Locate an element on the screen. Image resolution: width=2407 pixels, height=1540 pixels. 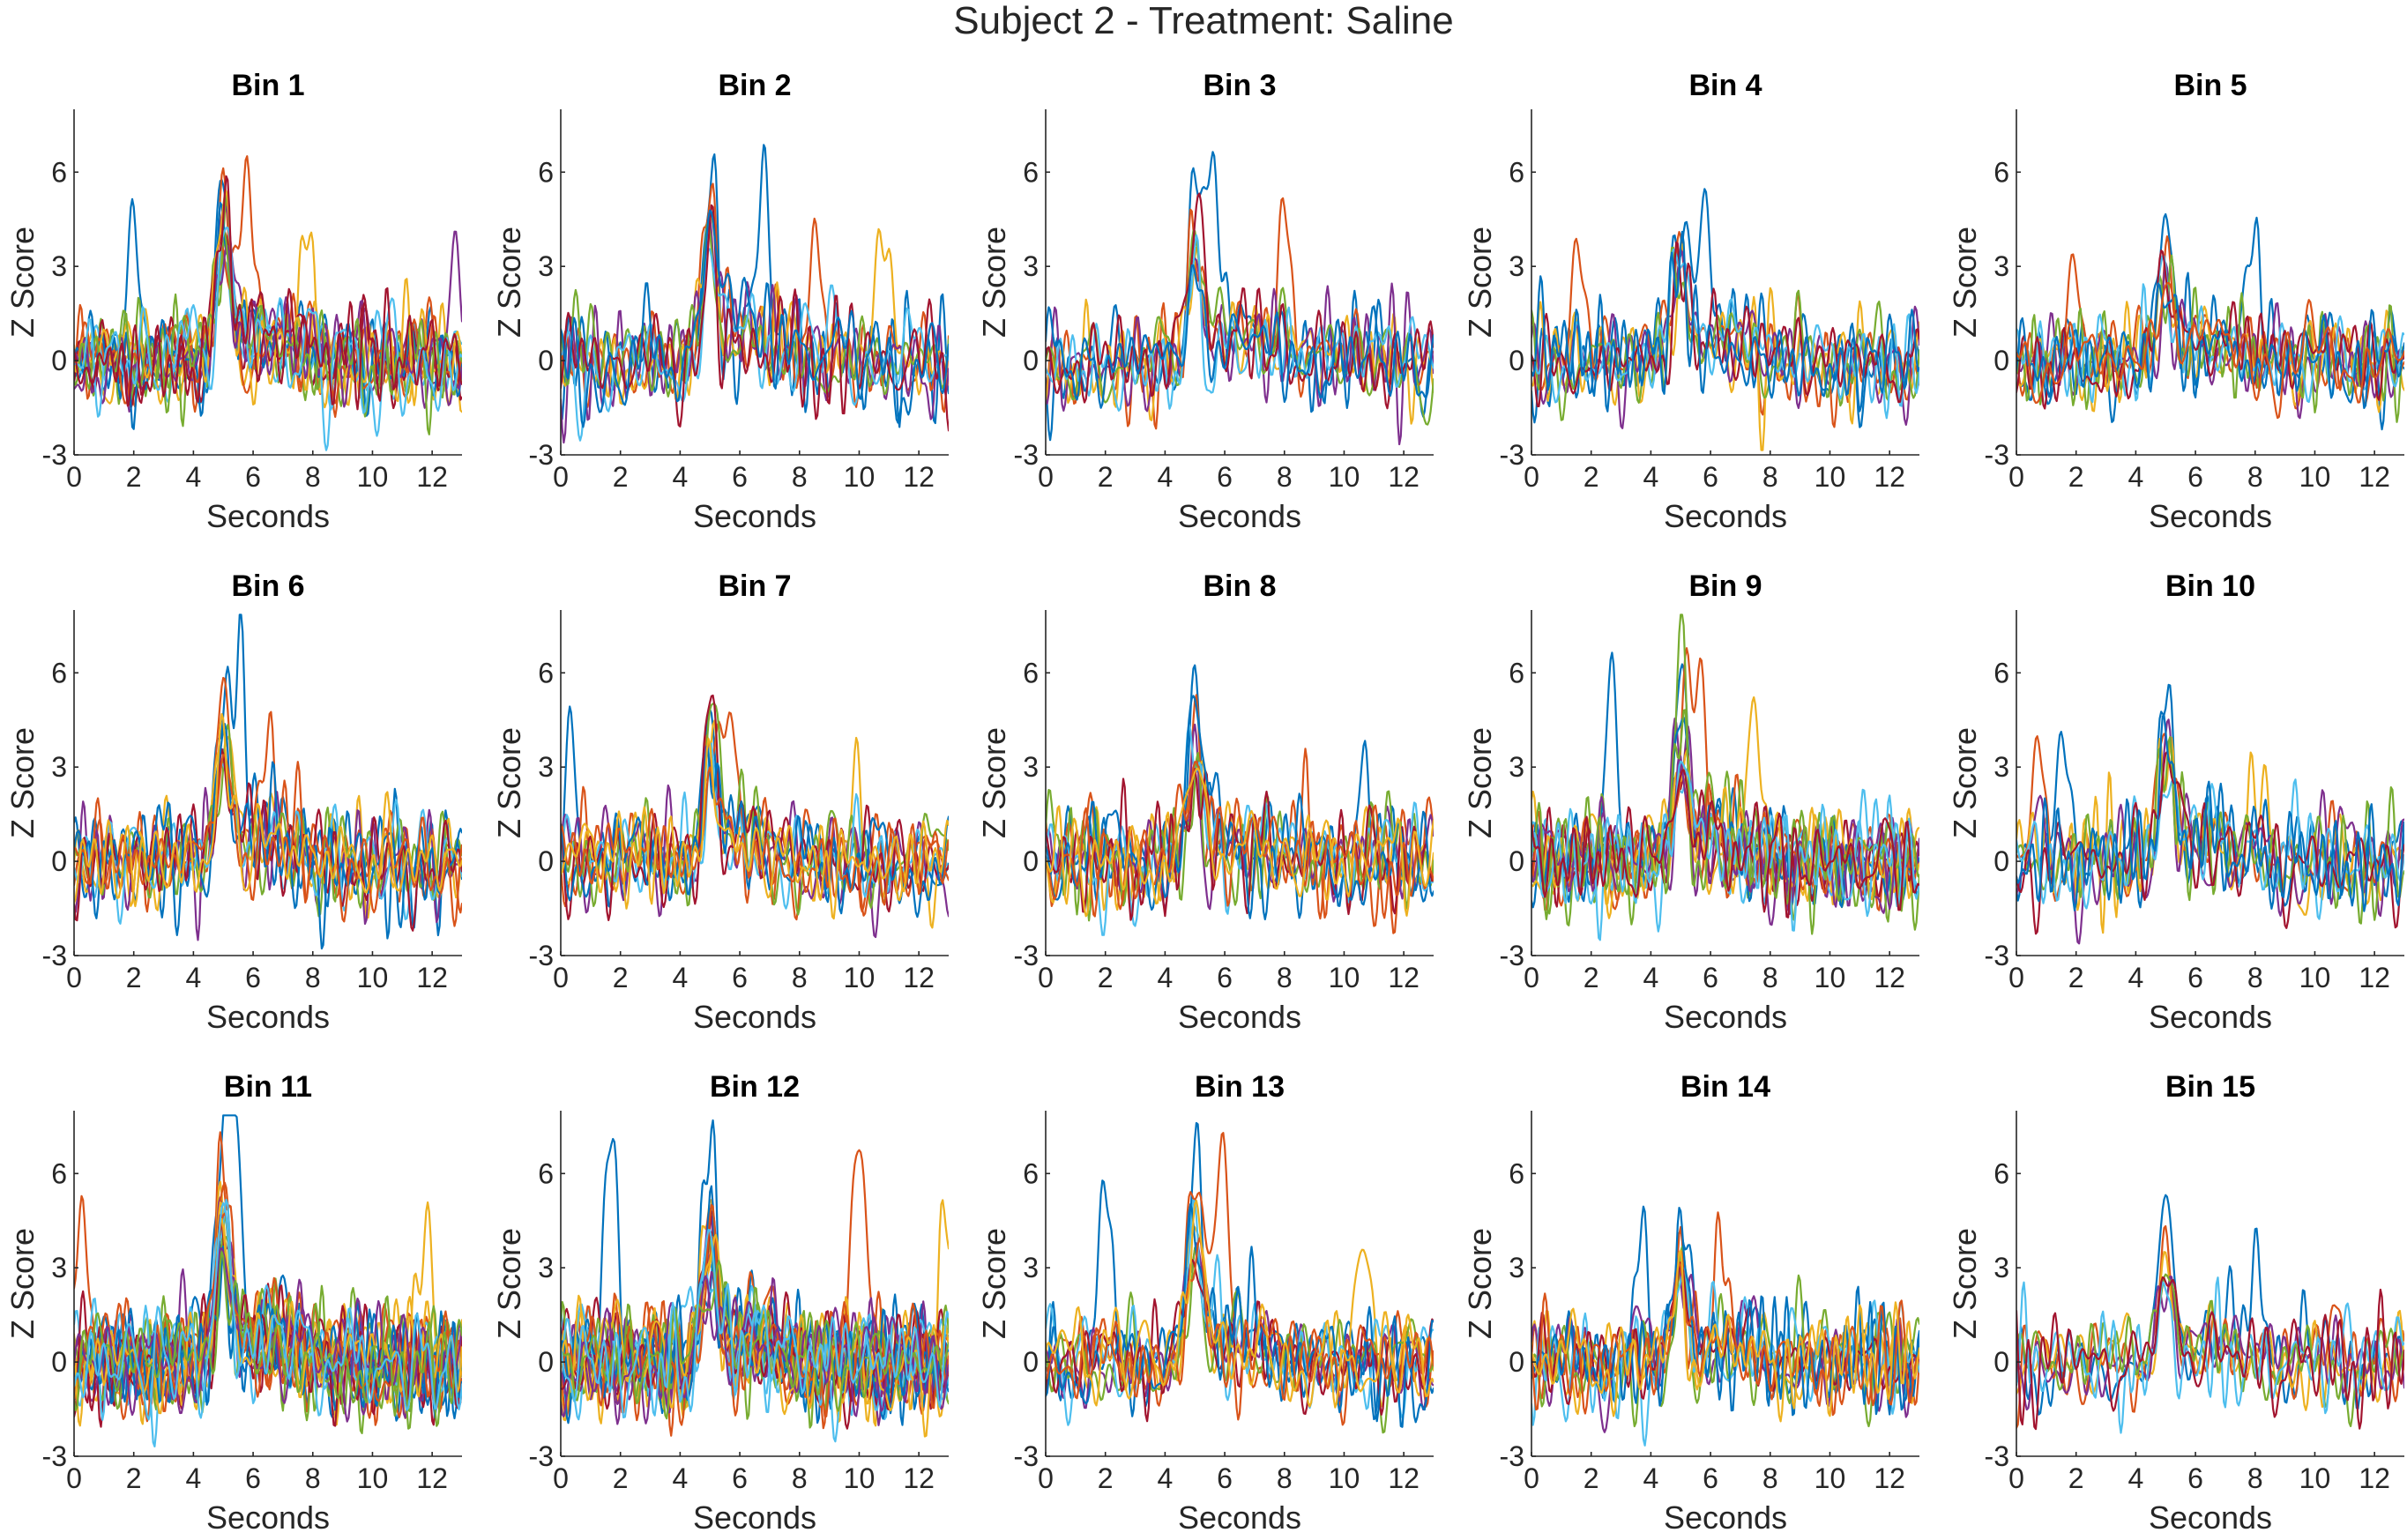
panel-title: Bin 15 is located at coordinates (2210, 1087).